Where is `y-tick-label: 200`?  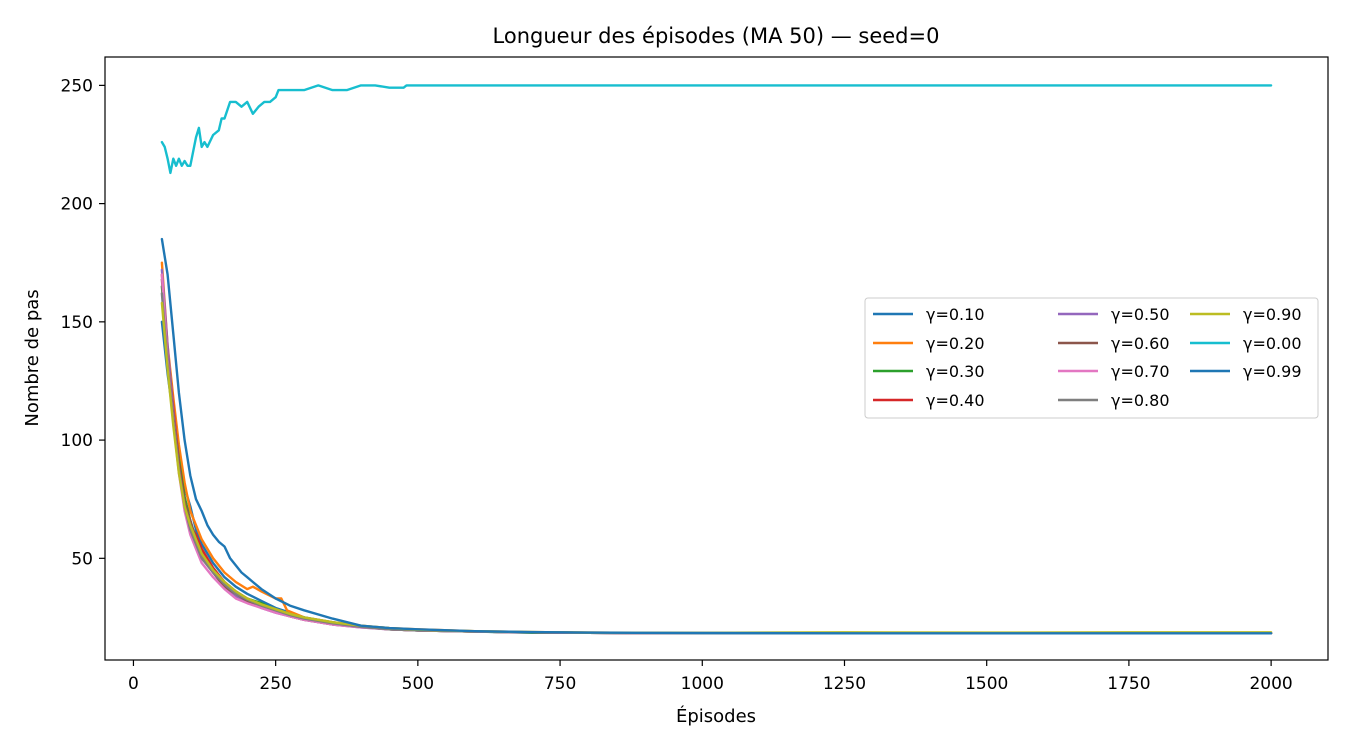
y-tick-label: 200 is located at coordinates (77, 205).